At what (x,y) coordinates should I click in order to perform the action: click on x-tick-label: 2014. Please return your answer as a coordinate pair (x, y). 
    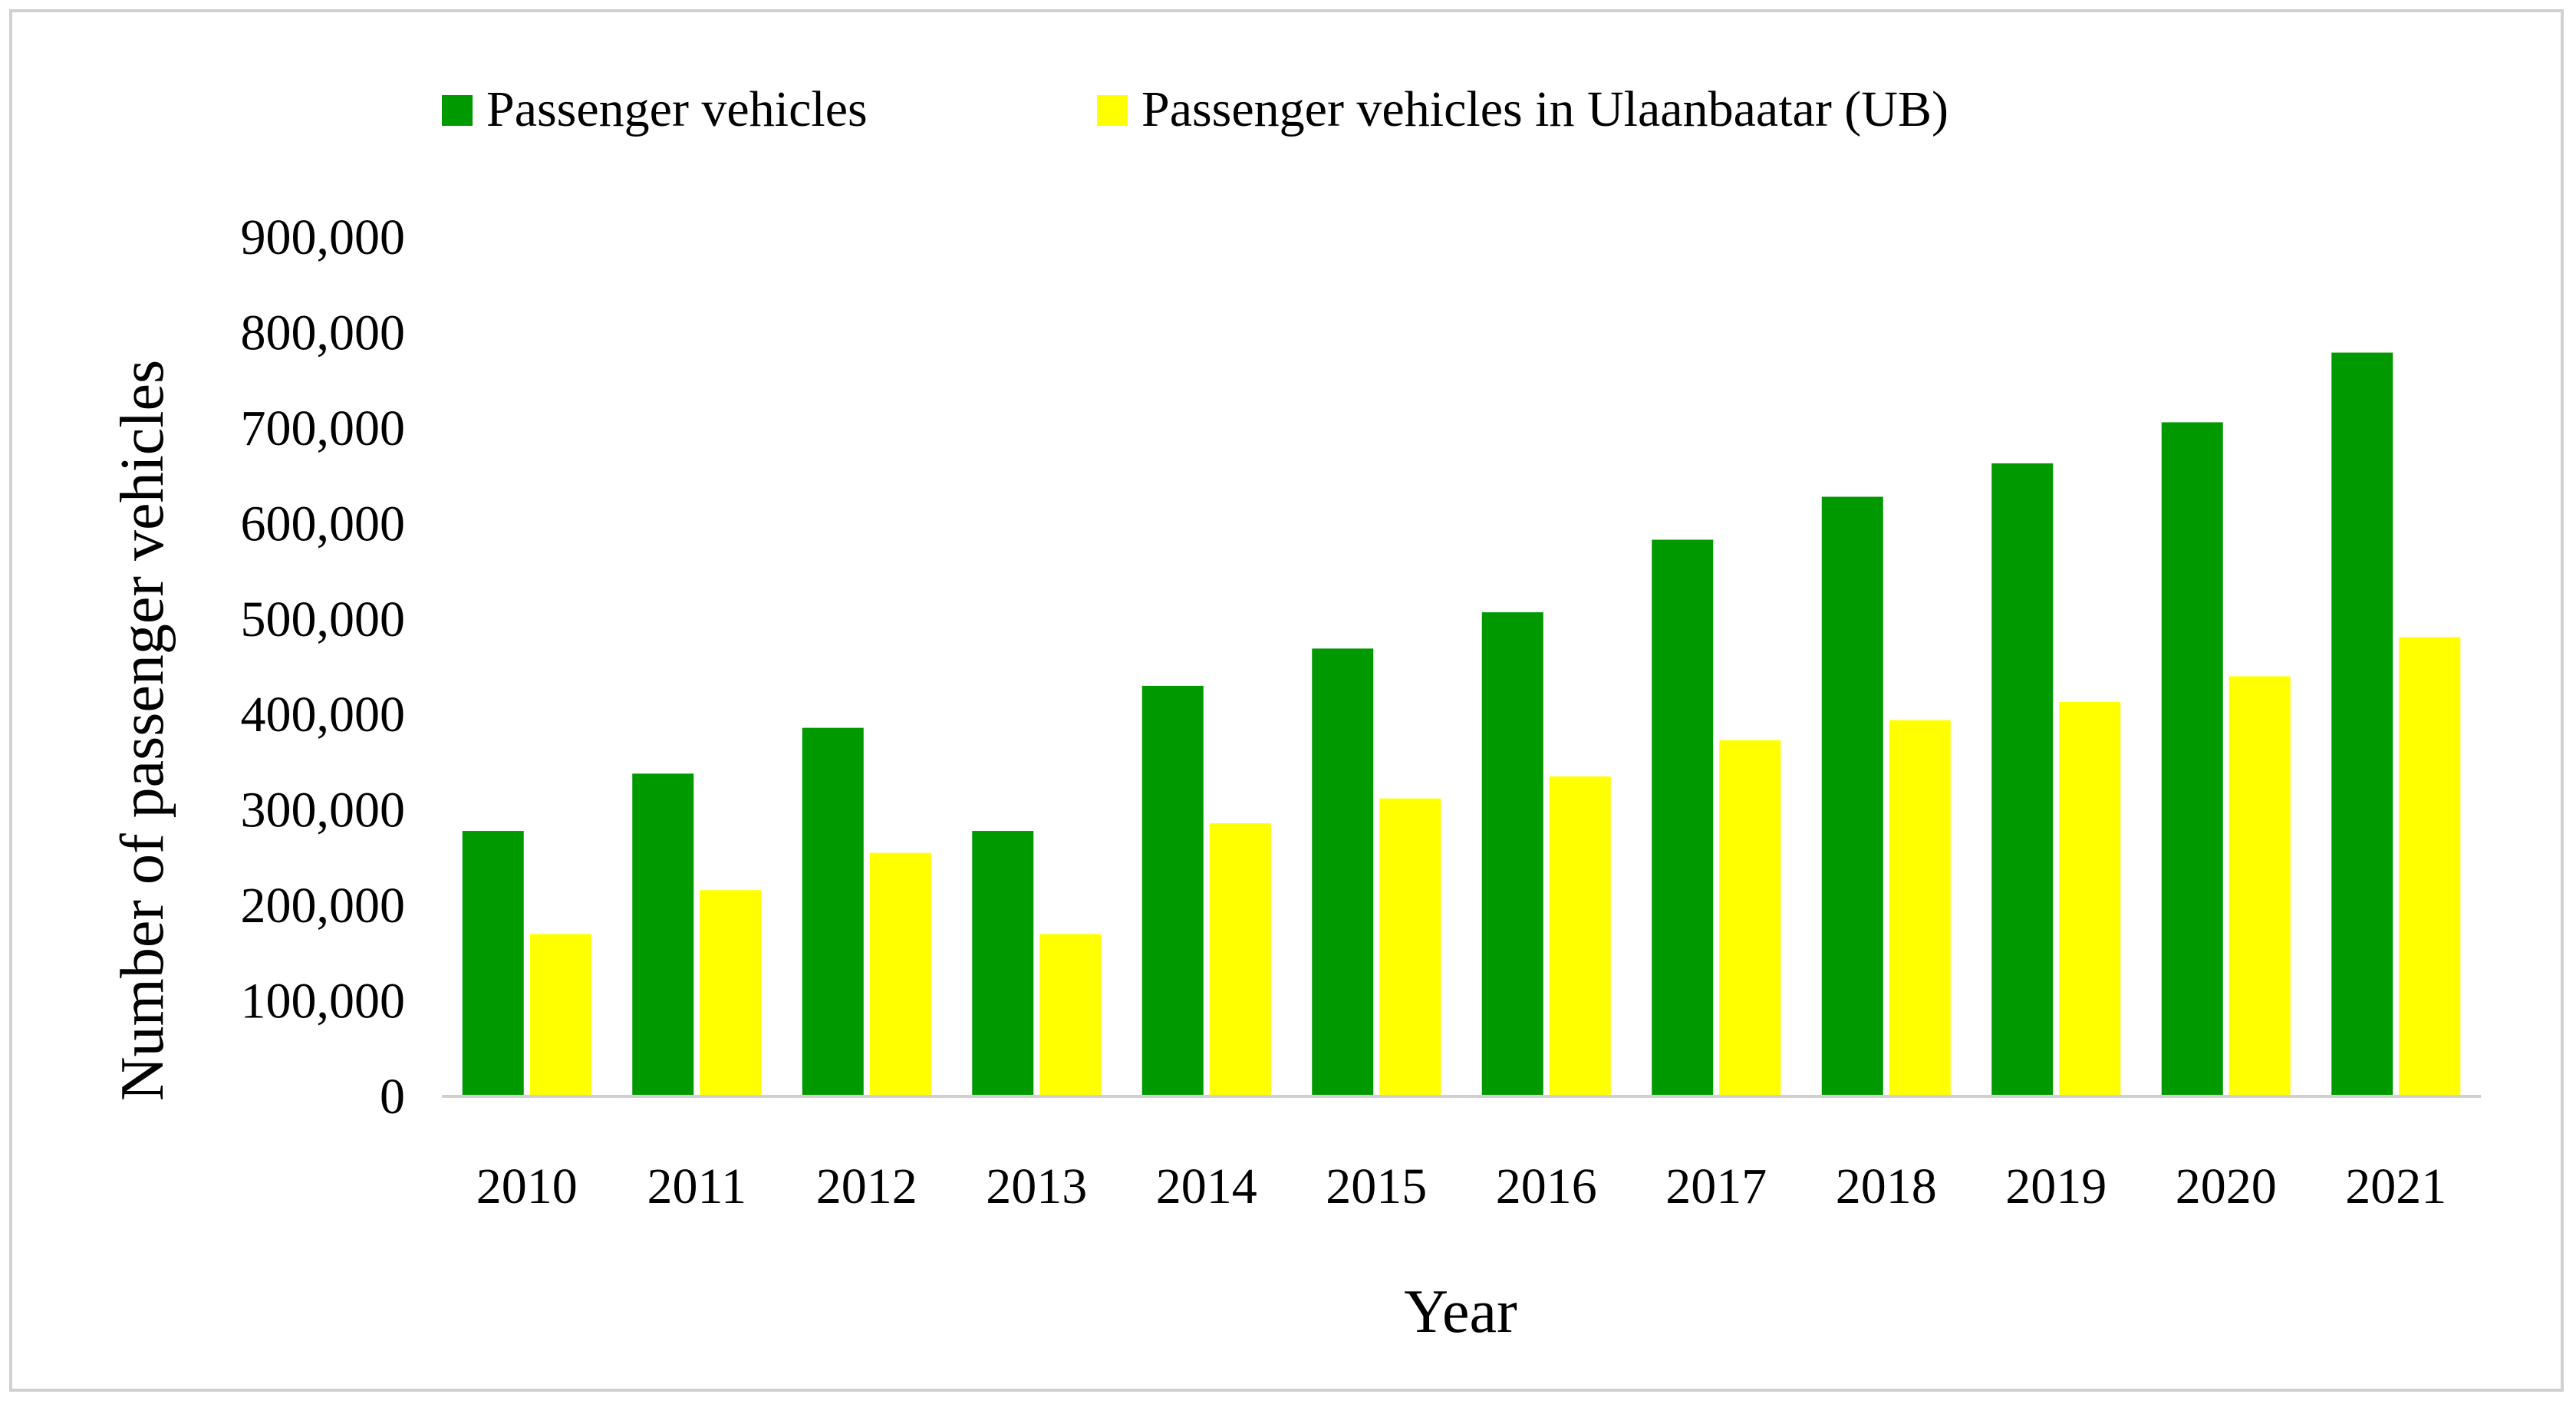
    Looking at the image, I should click on (1206, 1186).